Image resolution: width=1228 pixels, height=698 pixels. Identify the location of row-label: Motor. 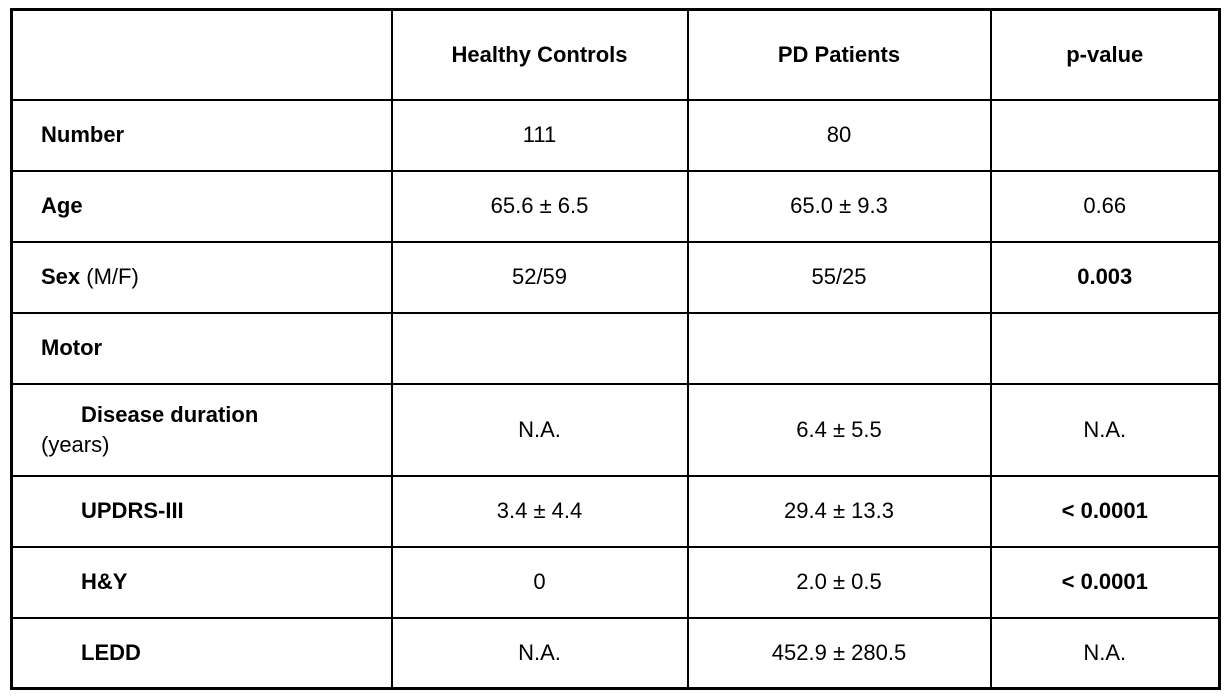
(72, 347).